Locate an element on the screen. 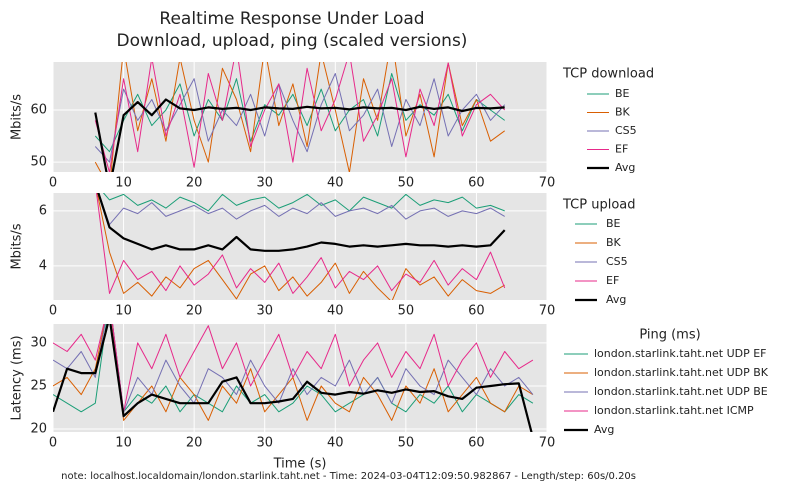 This screenshot has width=793, height=481. chart-subtitle: Download, upload, ping (scaled versions) is located at coordinates (292, 41).